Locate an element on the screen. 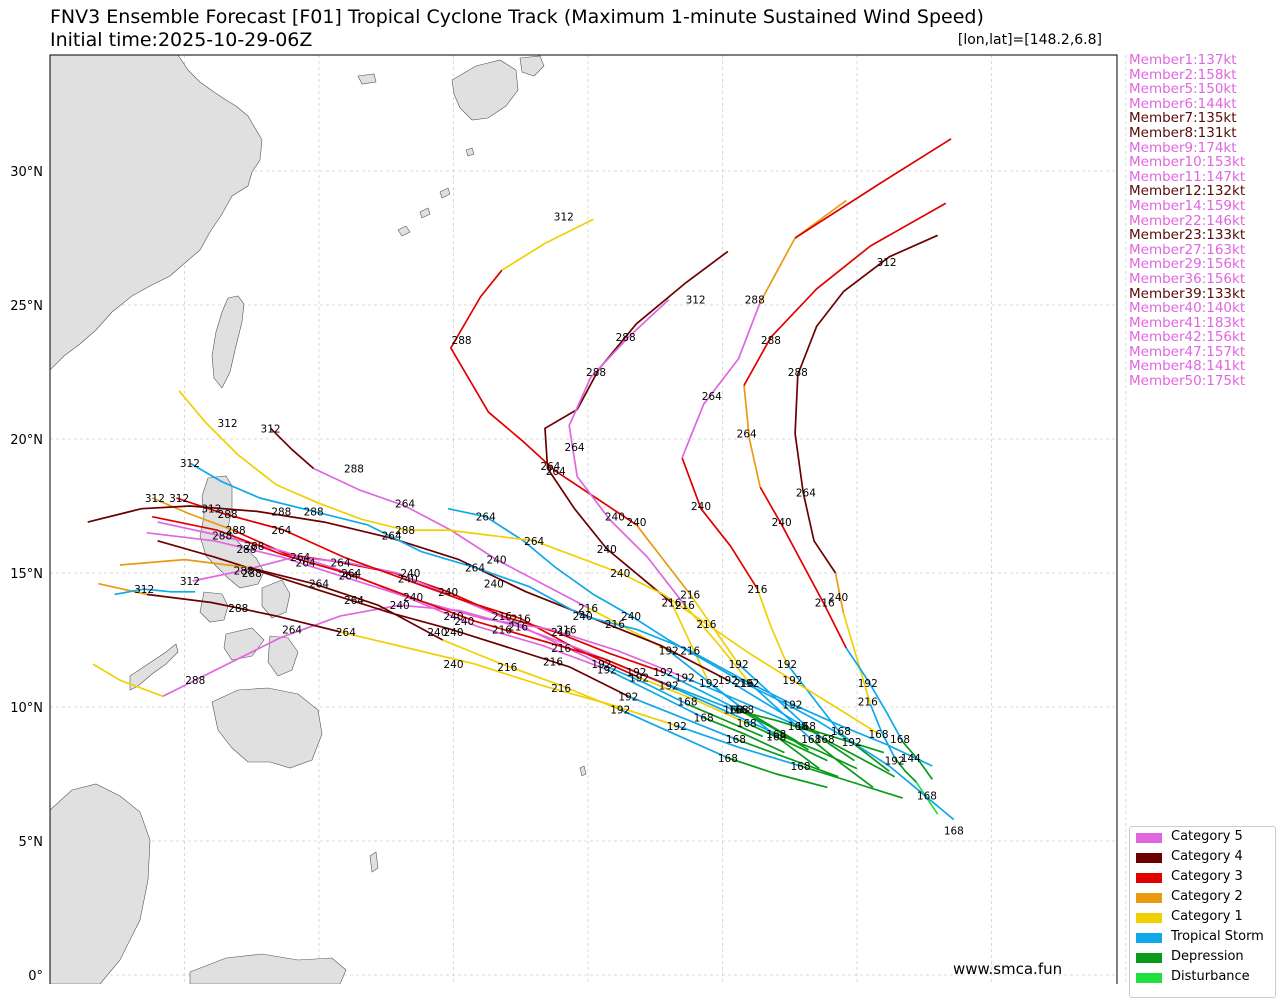 The width and height of the screenshot is (1280, 998). ryukyu-islands is located at coordinates (436, 192).